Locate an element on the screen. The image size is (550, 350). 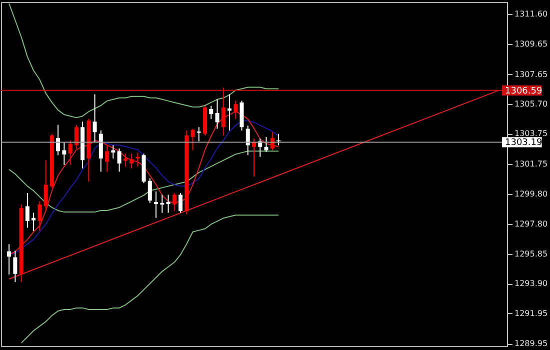
y-tick-label: 1309.65 is located at coordinates (531, 43).